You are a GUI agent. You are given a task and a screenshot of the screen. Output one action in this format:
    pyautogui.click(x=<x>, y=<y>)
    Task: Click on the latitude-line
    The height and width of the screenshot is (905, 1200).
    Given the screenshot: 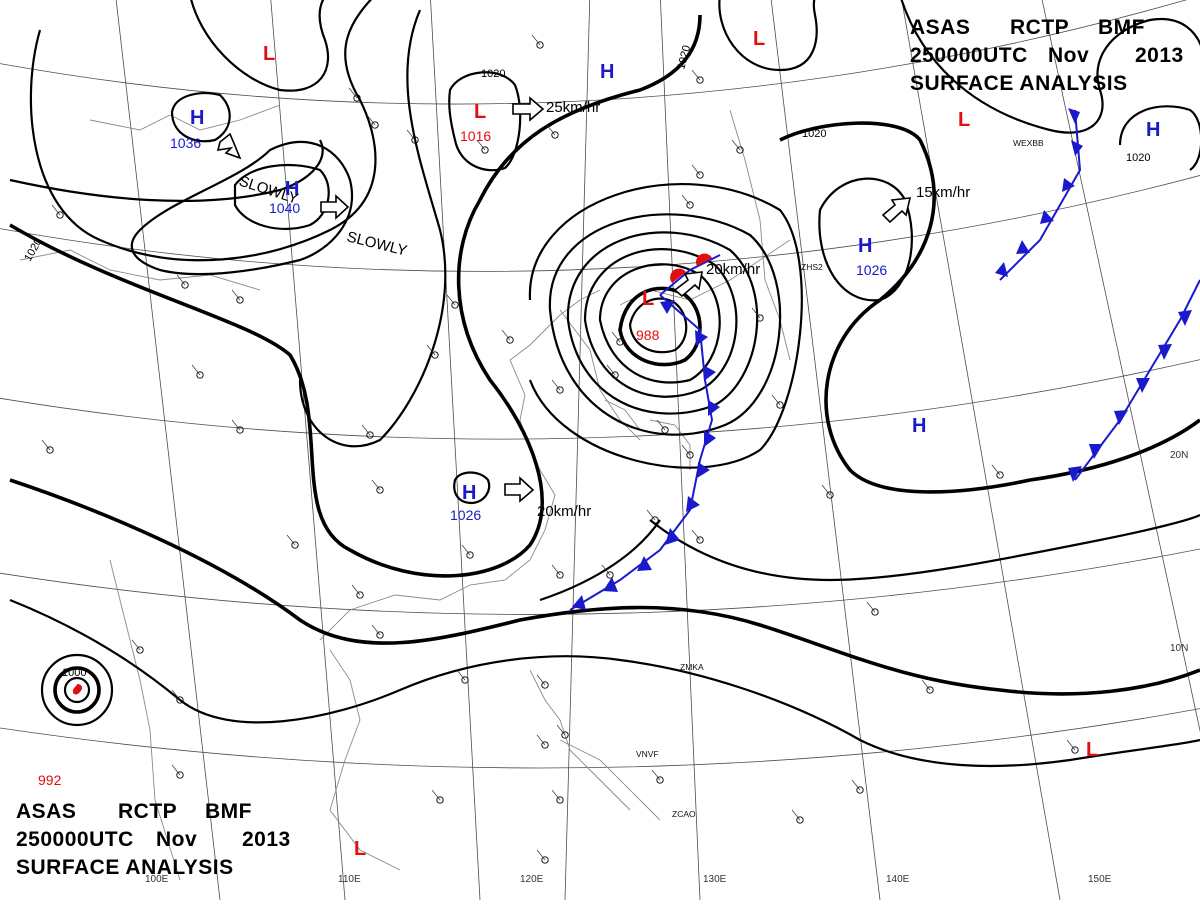 What is the action you would take?
    pyautogui.click(x=600, y=581)
    